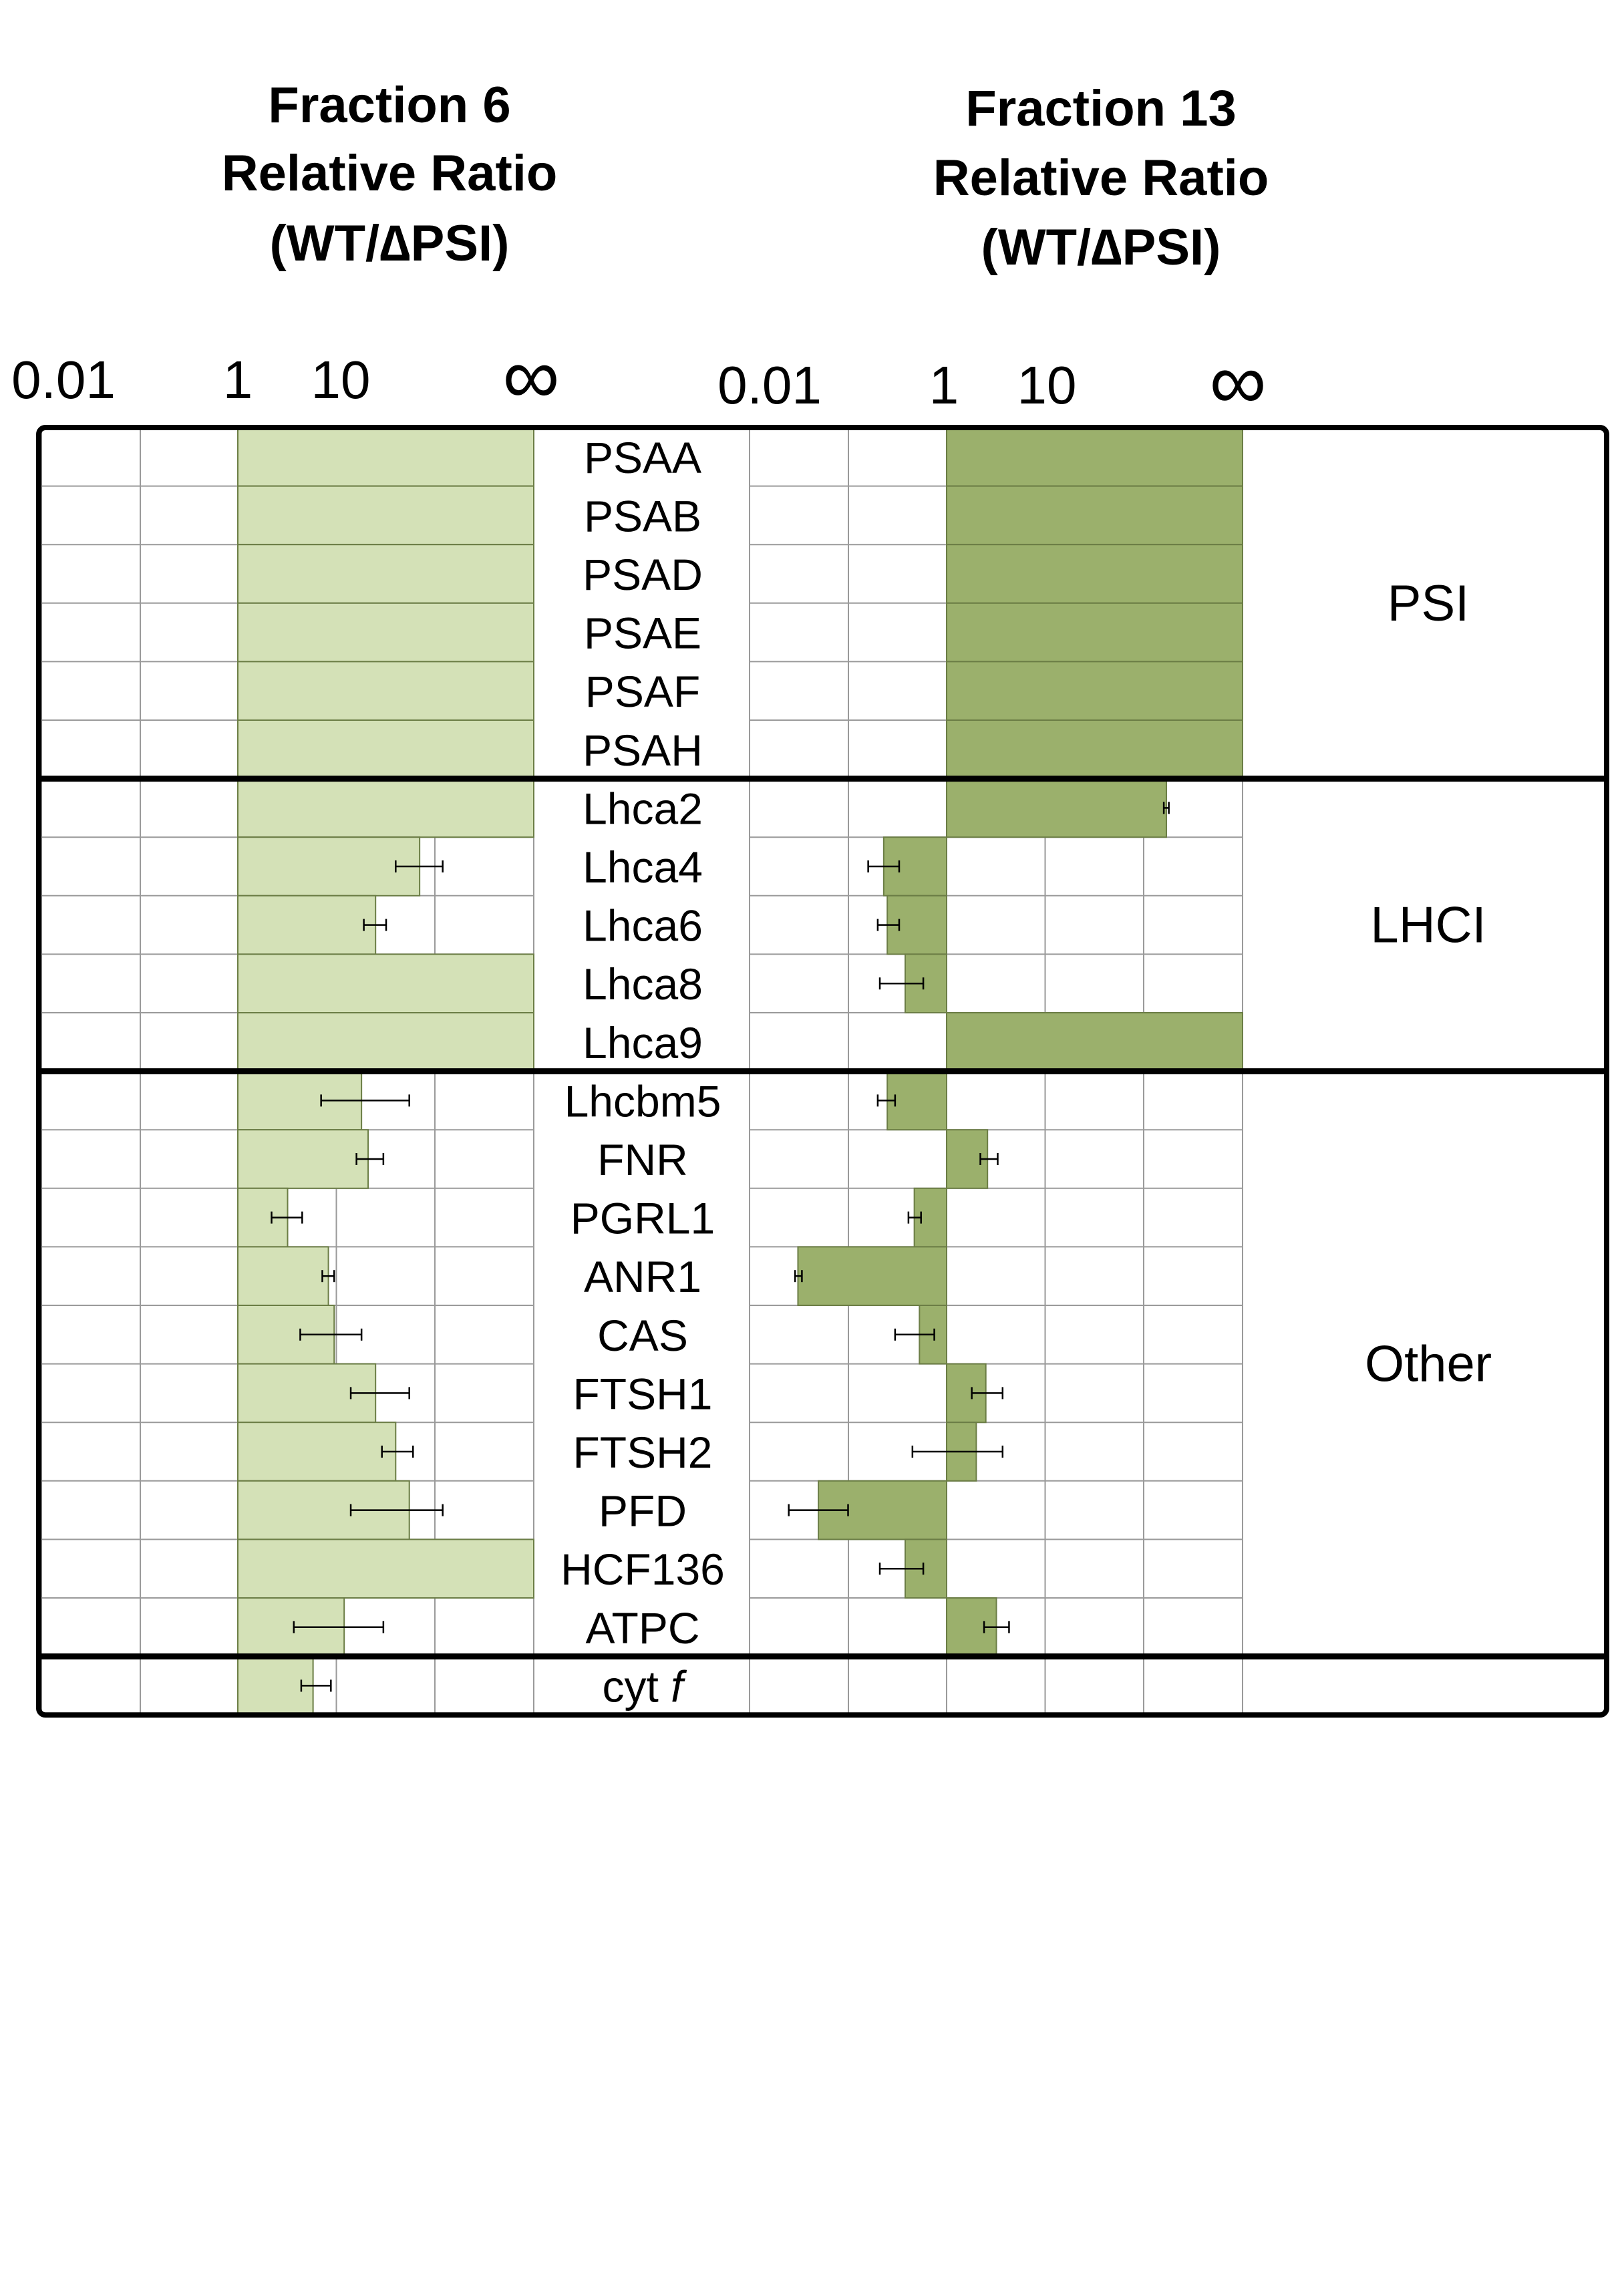 This screenshot has height=2288, width=1624. What do you see at coordinates (642, 1159) in the screenshot?
I see `row-label-12: FNR` at bounding box center [642, 1159].